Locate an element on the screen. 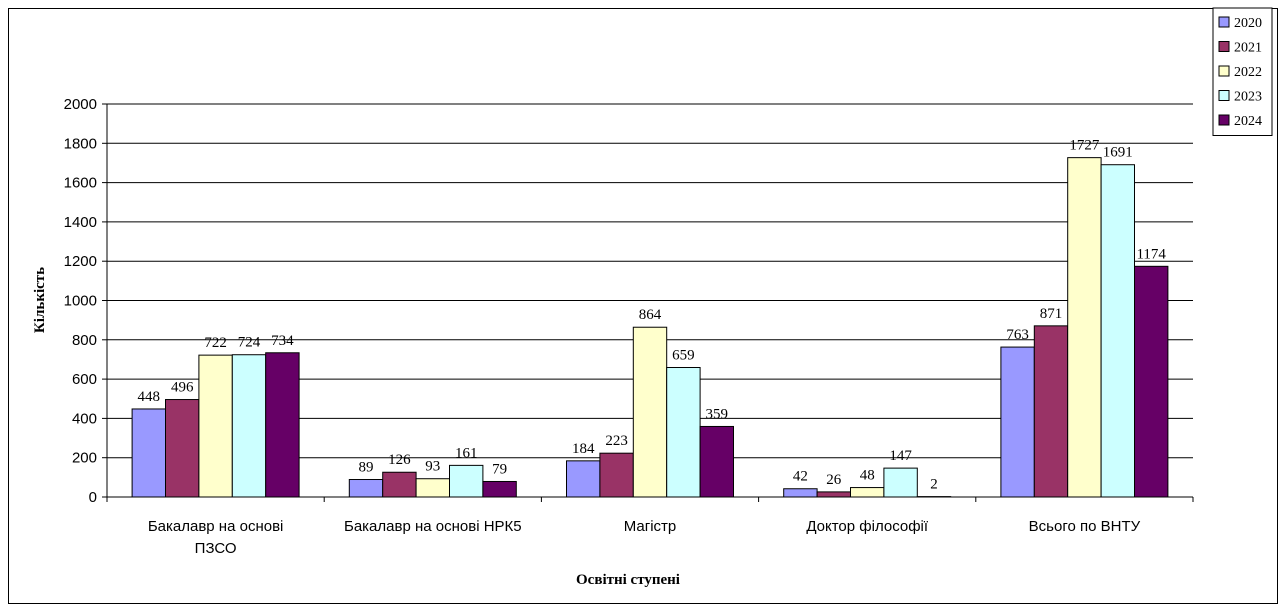 This screenshot has width=1284, height=610. data-label: 42 is located at coordinates (800, 477).